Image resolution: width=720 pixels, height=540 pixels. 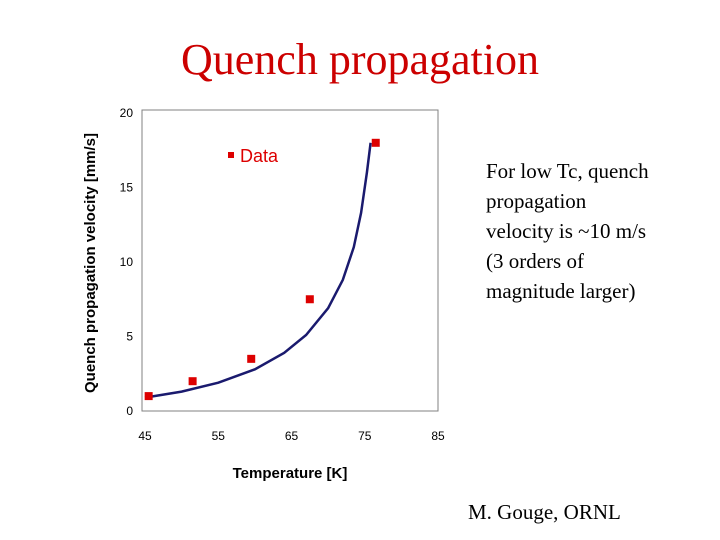 I want to click on legend: Data, so click(x=253, y=156).